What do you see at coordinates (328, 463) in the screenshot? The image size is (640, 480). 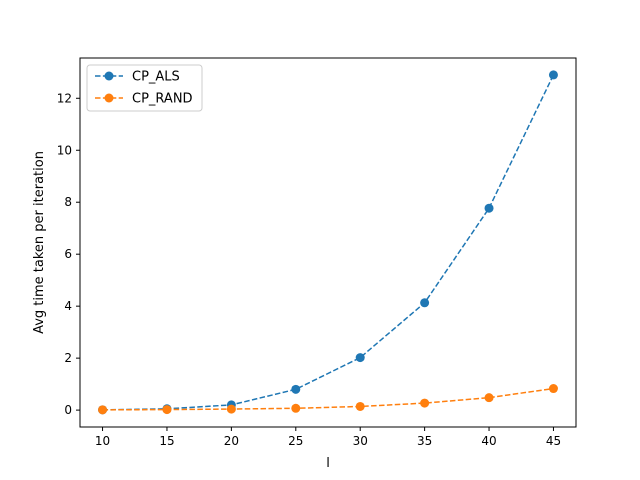 I see `x-axis-label: l` at bounding box center [328, 463].